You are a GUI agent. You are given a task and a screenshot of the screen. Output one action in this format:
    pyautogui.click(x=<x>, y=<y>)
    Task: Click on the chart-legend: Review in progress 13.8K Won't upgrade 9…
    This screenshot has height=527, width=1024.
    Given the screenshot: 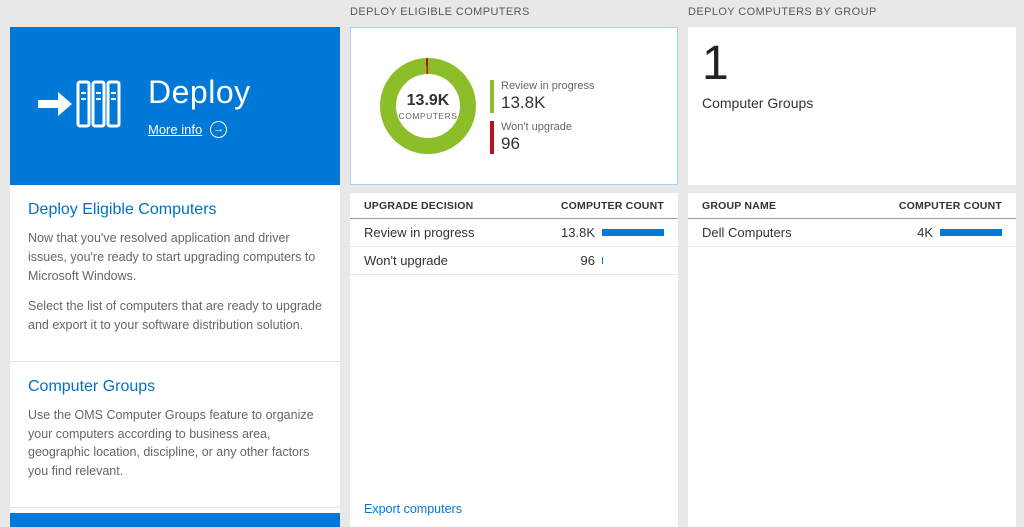 What is the action you would take?
    pyautogui.click(x=542, y=121)
    